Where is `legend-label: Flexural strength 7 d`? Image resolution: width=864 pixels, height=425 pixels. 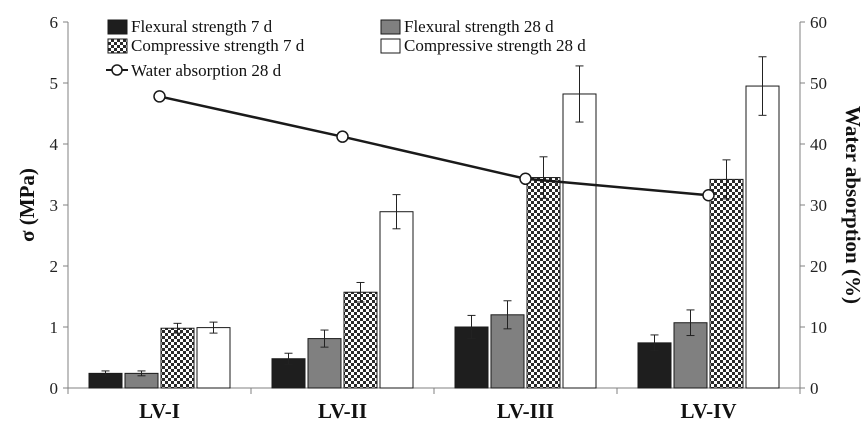 legend-label: Flexural strength 7 d is located at coordinates (202, 26).